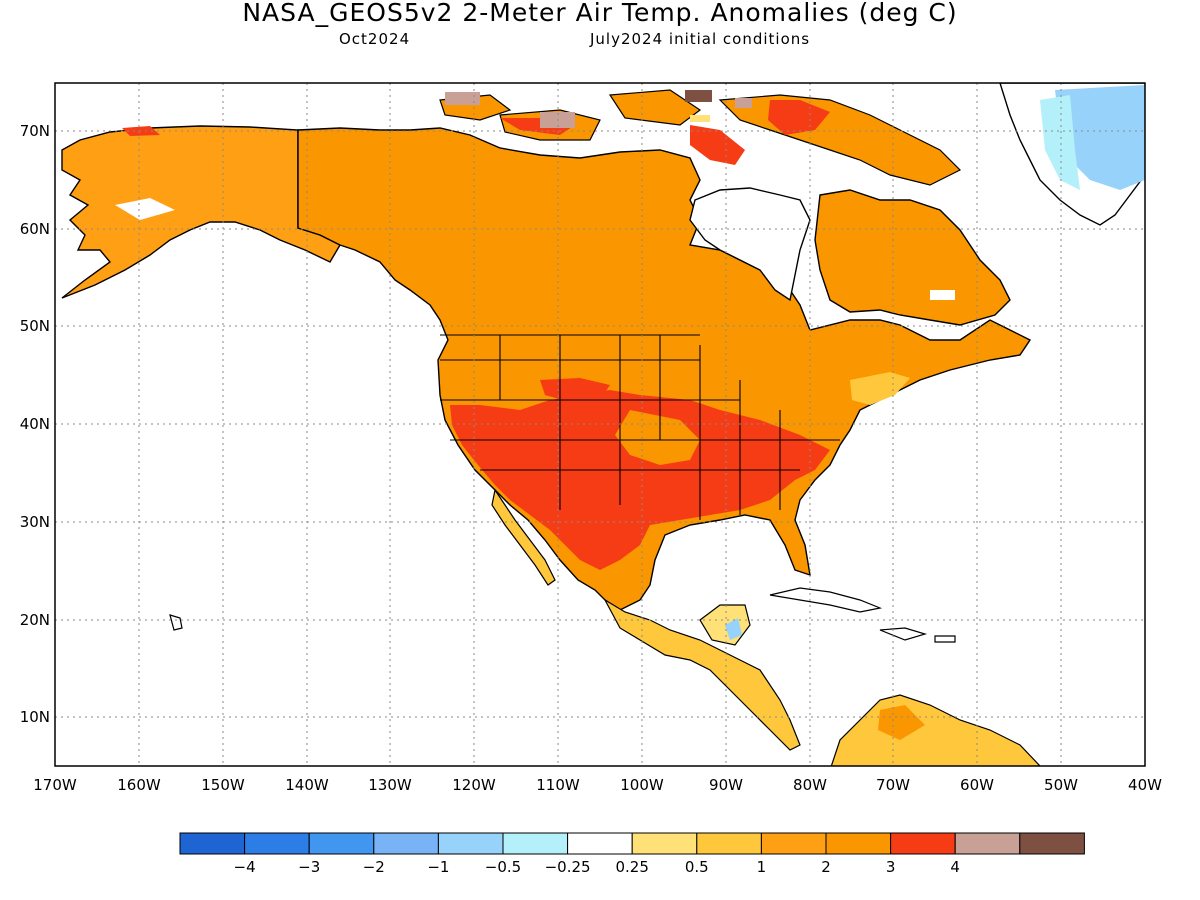 The width and height of the screenshot is (1200, 900). What do you see at coordinates (901, 722) in the screenshot?
I see `south-america-warm` at bounding box center [901, 722].